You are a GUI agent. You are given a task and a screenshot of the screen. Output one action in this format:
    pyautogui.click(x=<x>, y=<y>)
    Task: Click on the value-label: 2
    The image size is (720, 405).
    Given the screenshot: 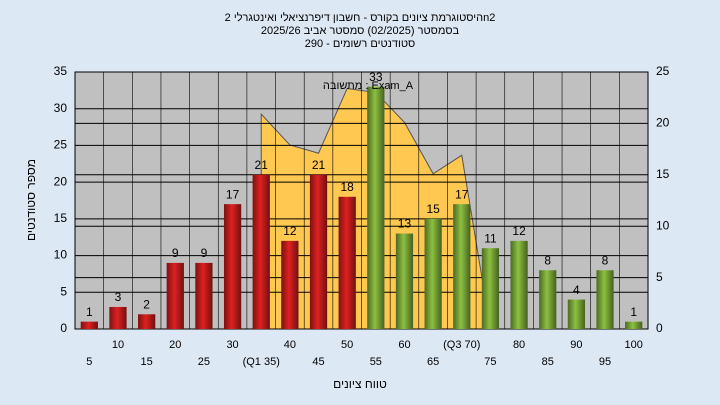 What is the action you would take?
    pyautogui.click(x=146, y=304)
    